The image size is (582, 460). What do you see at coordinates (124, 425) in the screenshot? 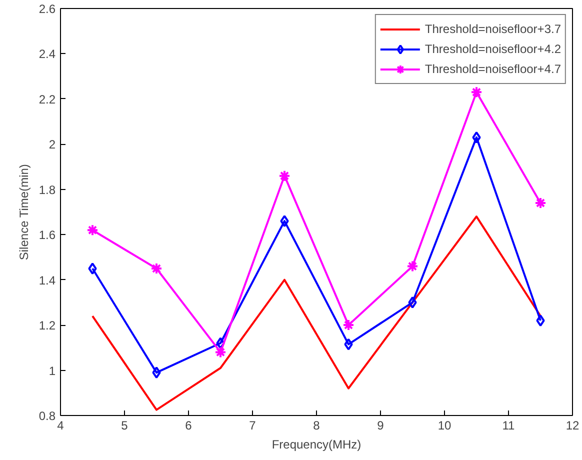
I see `x-tick-label: 5` at bounding box center [124, 425].